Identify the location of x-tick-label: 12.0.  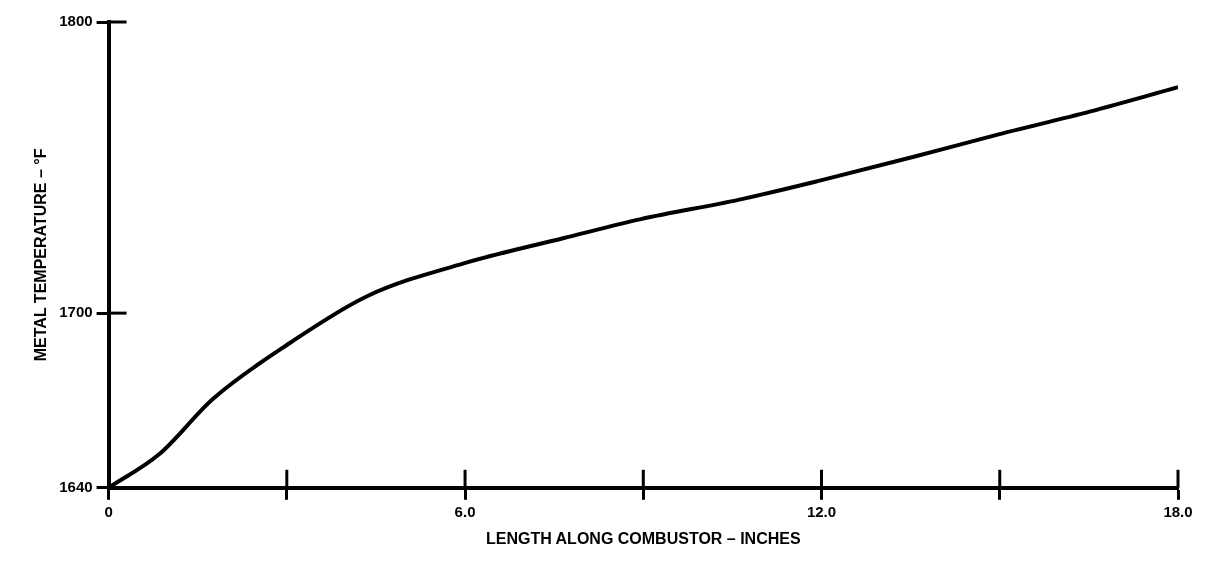
(821, 511).